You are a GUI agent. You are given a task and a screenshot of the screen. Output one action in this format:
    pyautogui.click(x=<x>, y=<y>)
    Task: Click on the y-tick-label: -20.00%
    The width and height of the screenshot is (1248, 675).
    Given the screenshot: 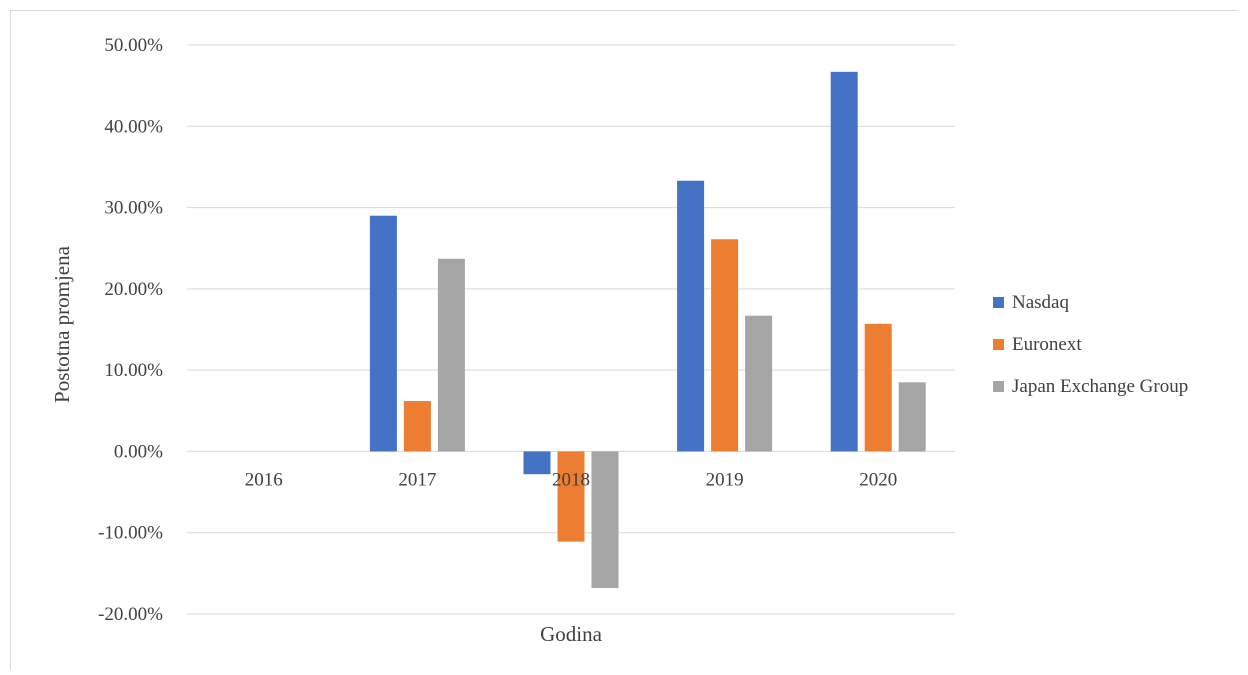 What is the action you would take?
    pyautogui.click(x=130, y=614)
    